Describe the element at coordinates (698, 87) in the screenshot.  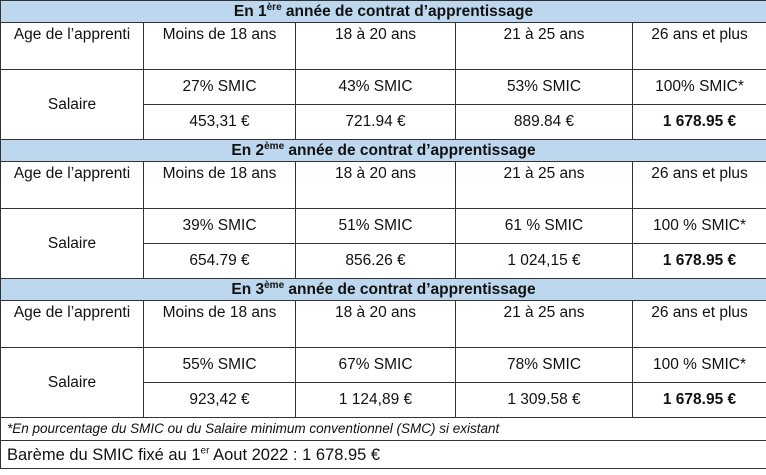
I see `percentage-cell: 100% SMIC*` at that location.